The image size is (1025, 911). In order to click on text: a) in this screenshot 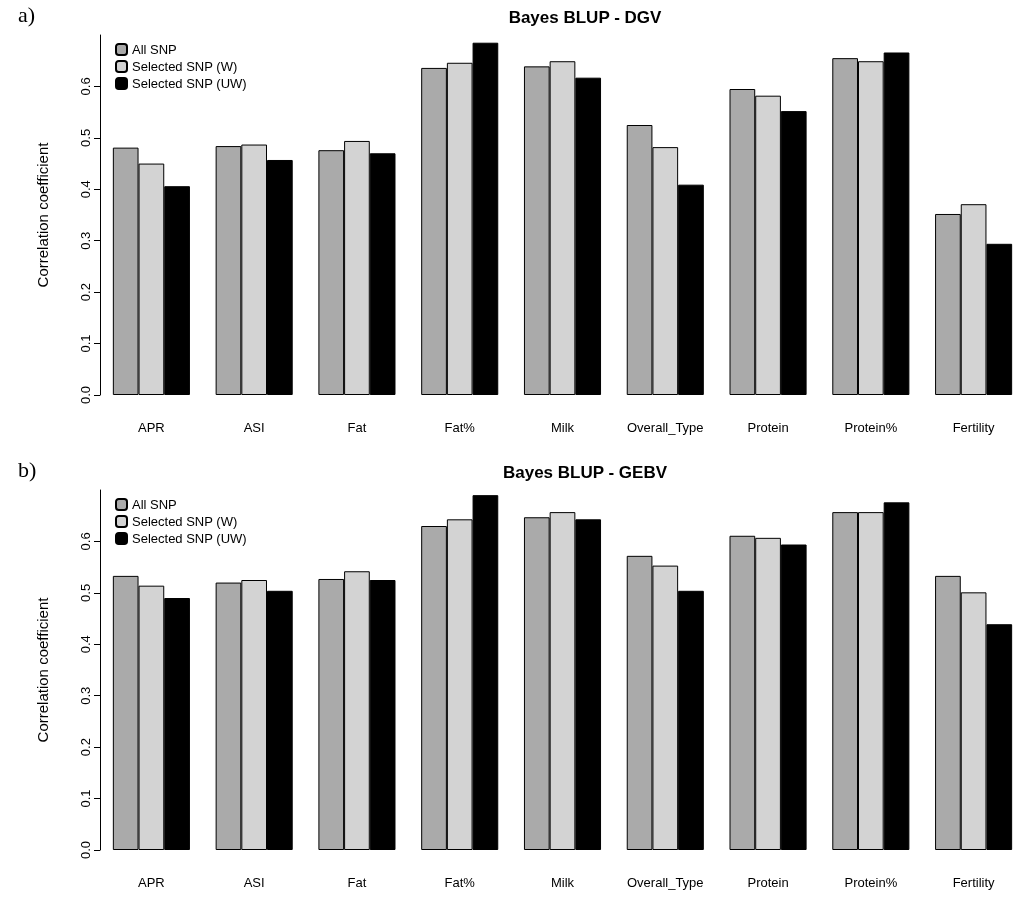, I will do `click(27, 15)`.